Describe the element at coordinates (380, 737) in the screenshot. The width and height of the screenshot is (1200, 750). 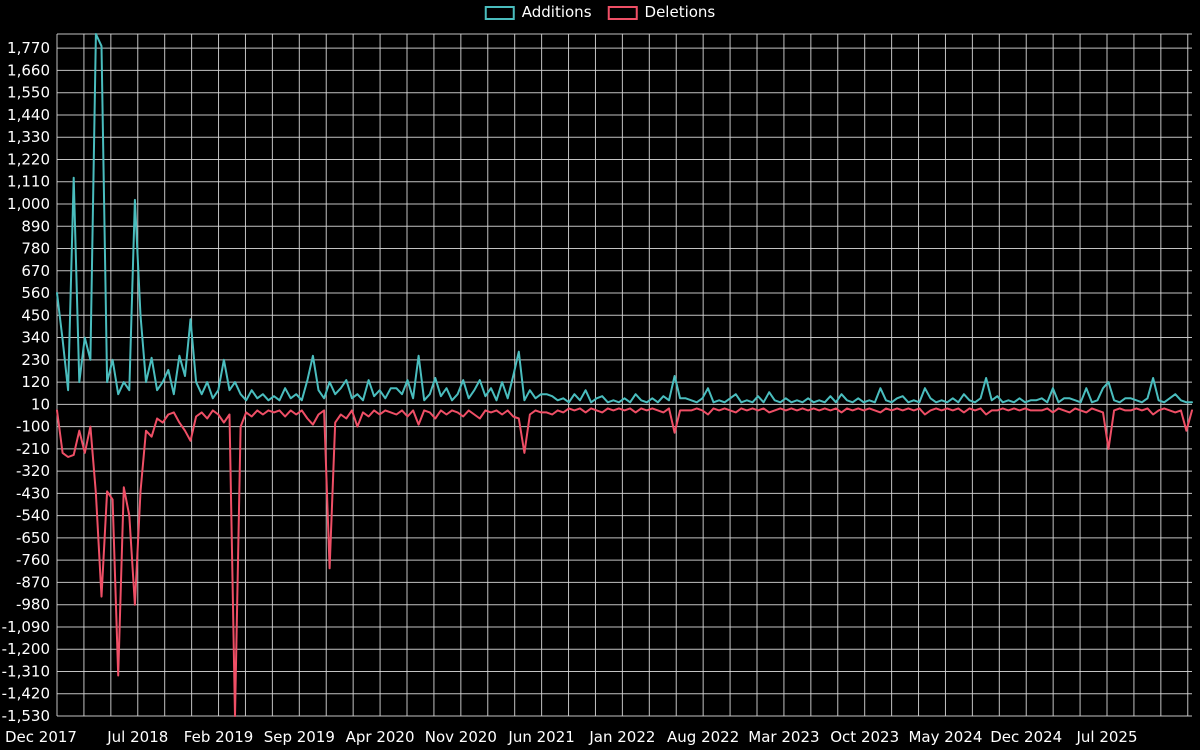
I see `x-tick-label: Apr 2020` at that location.